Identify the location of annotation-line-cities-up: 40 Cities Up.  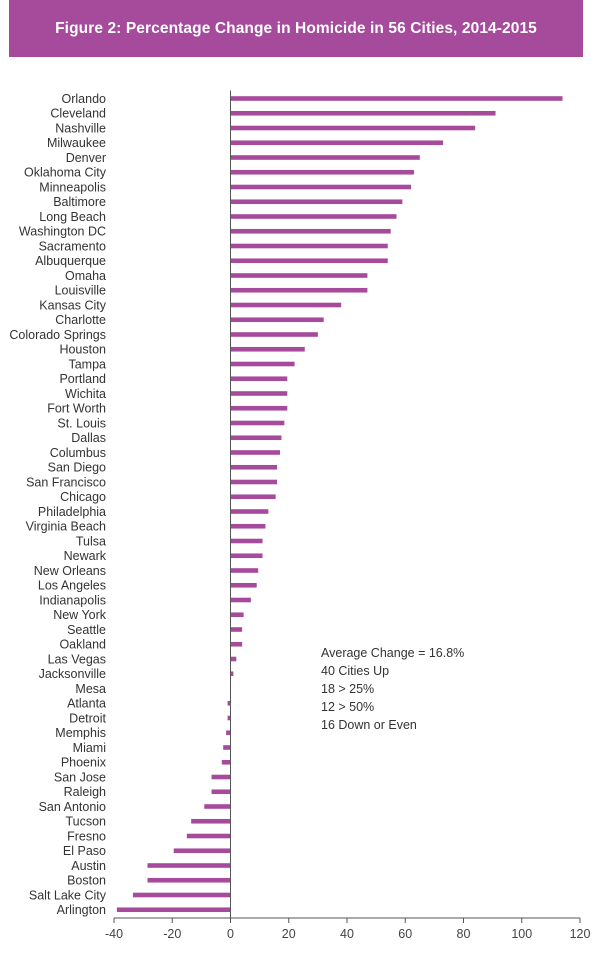
(355, 671).